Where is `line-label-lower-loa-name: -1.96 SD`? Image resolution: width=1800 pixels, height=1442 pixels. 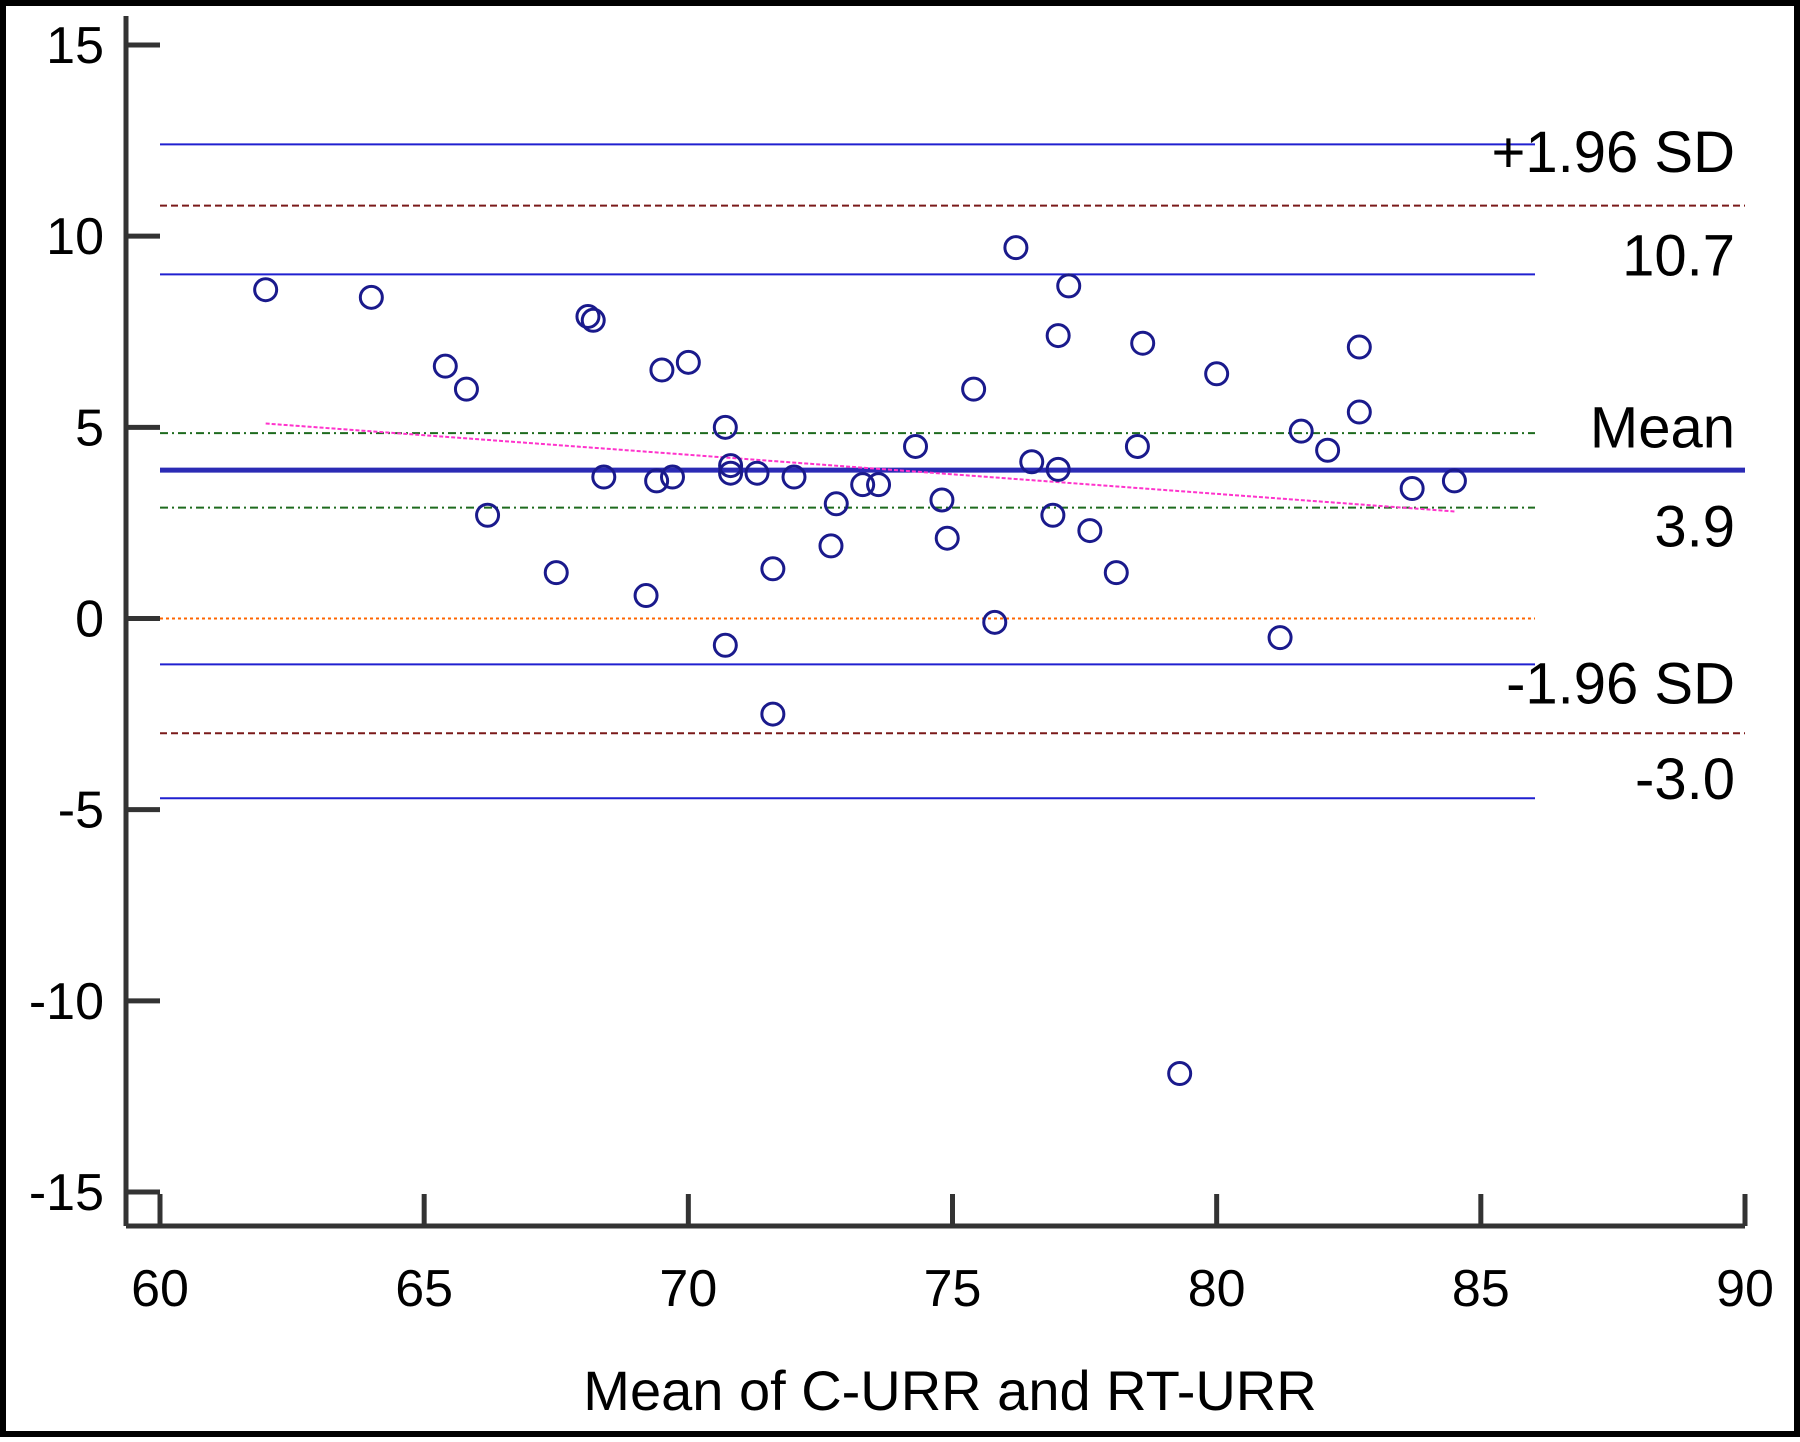 line-label-lower-loa-name: -1.96 SD is located at coordinates (1620, 683).